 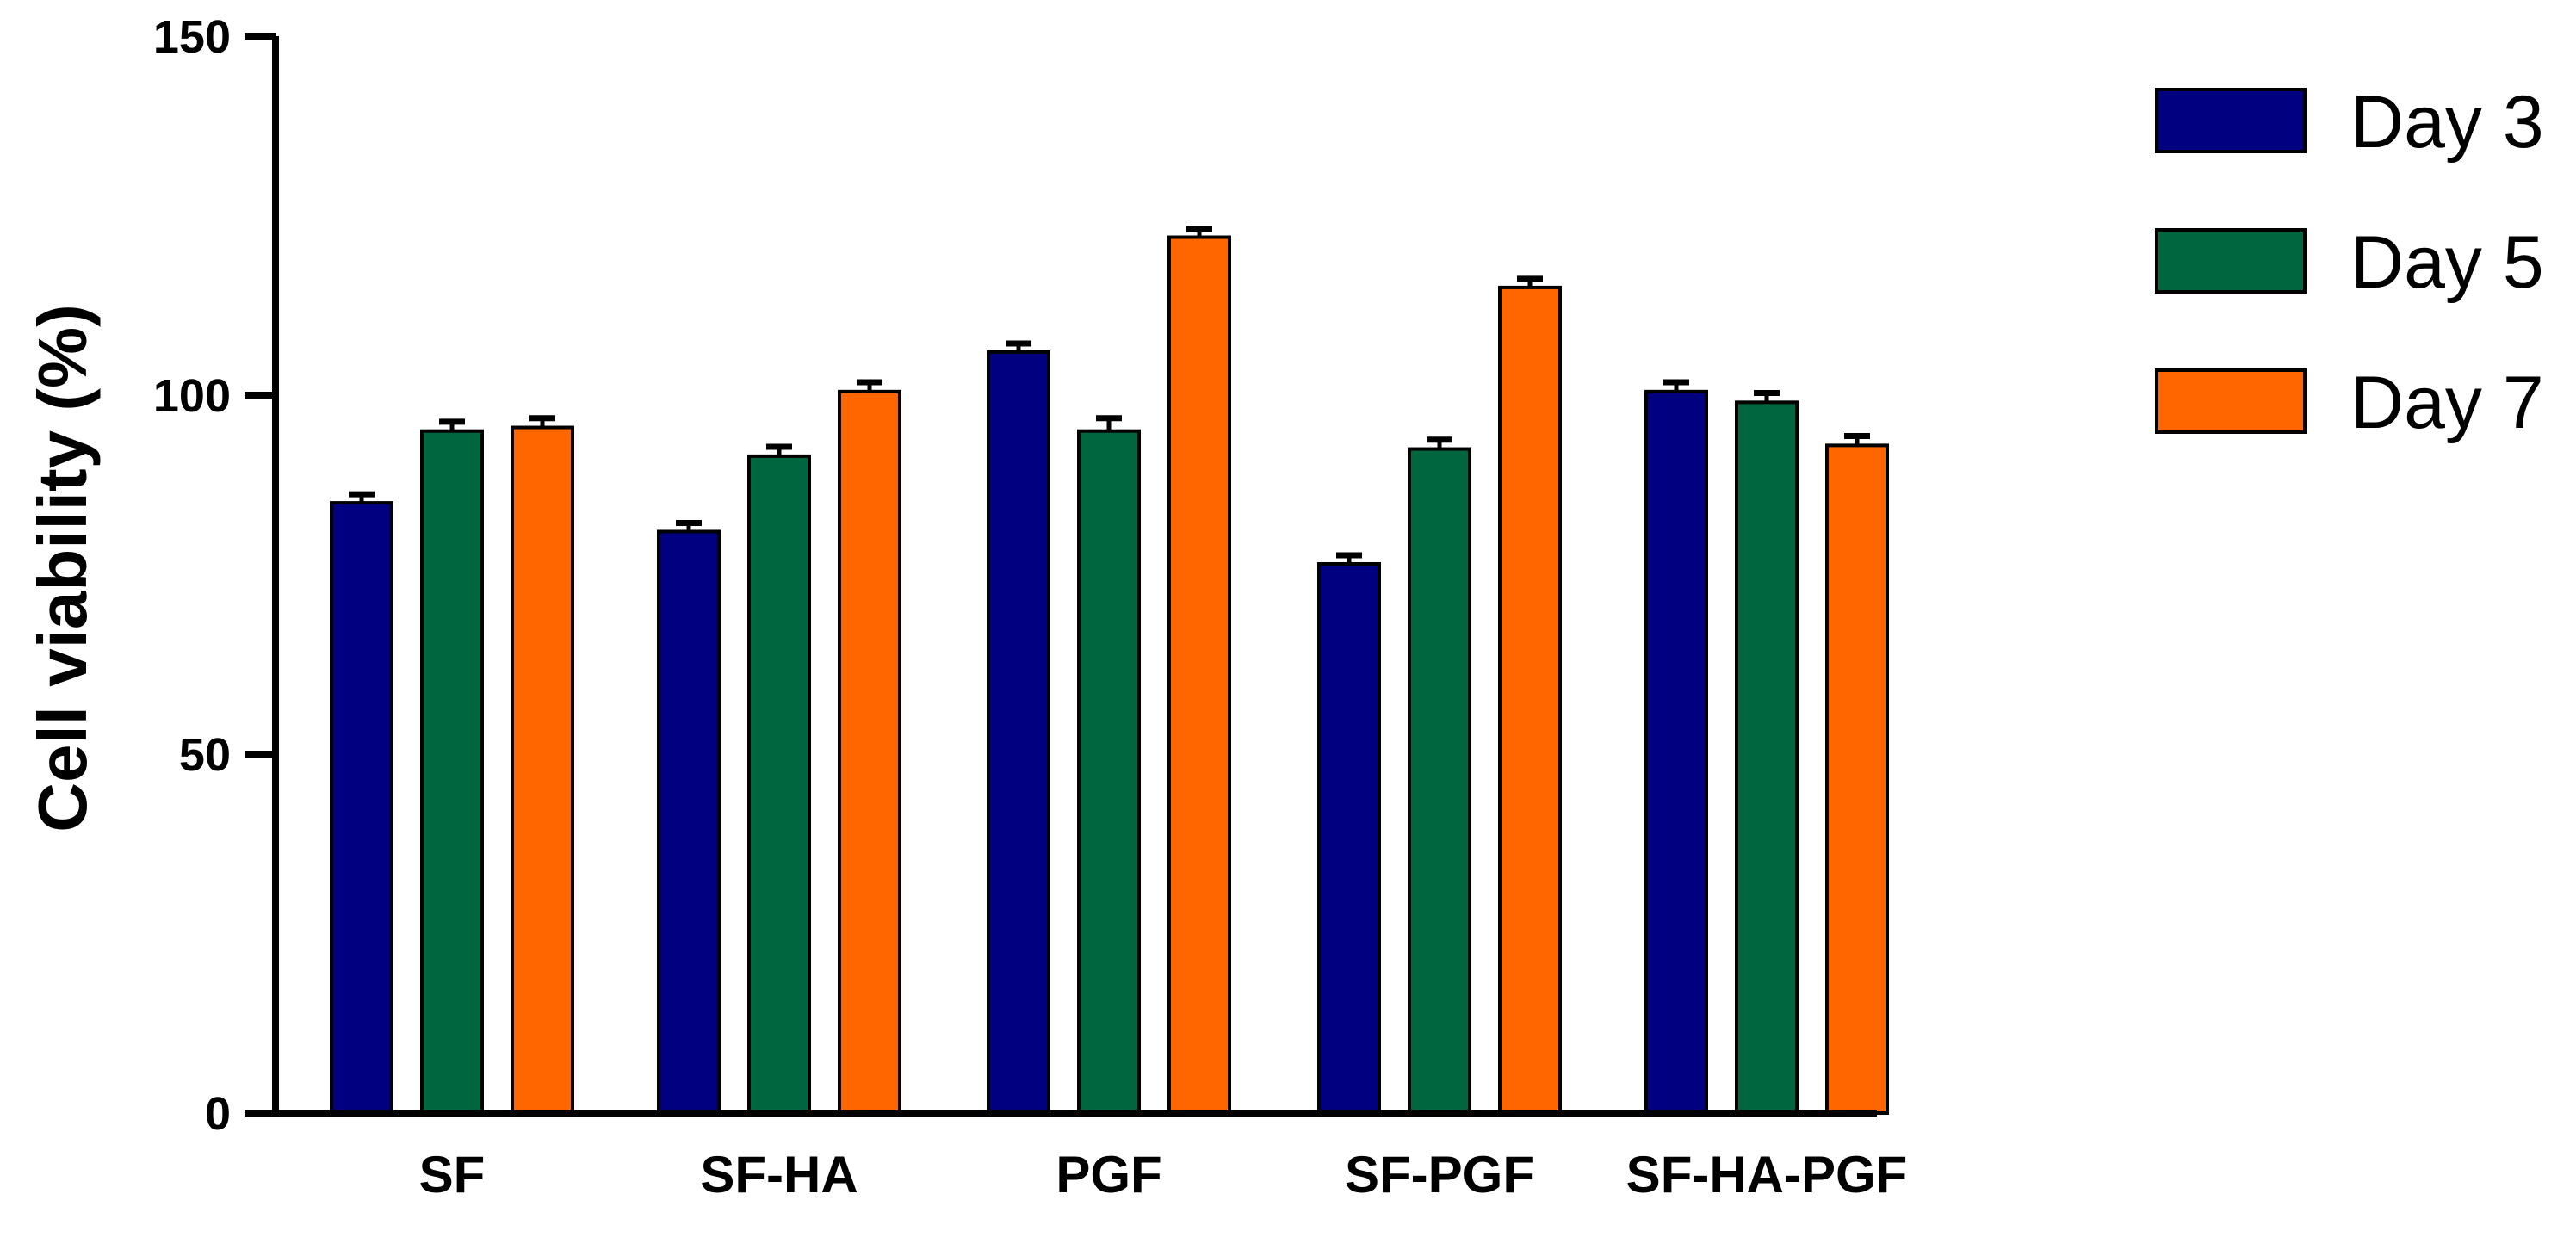 I want to click on x-tick-label: SF, so click(x=453, y=1174).